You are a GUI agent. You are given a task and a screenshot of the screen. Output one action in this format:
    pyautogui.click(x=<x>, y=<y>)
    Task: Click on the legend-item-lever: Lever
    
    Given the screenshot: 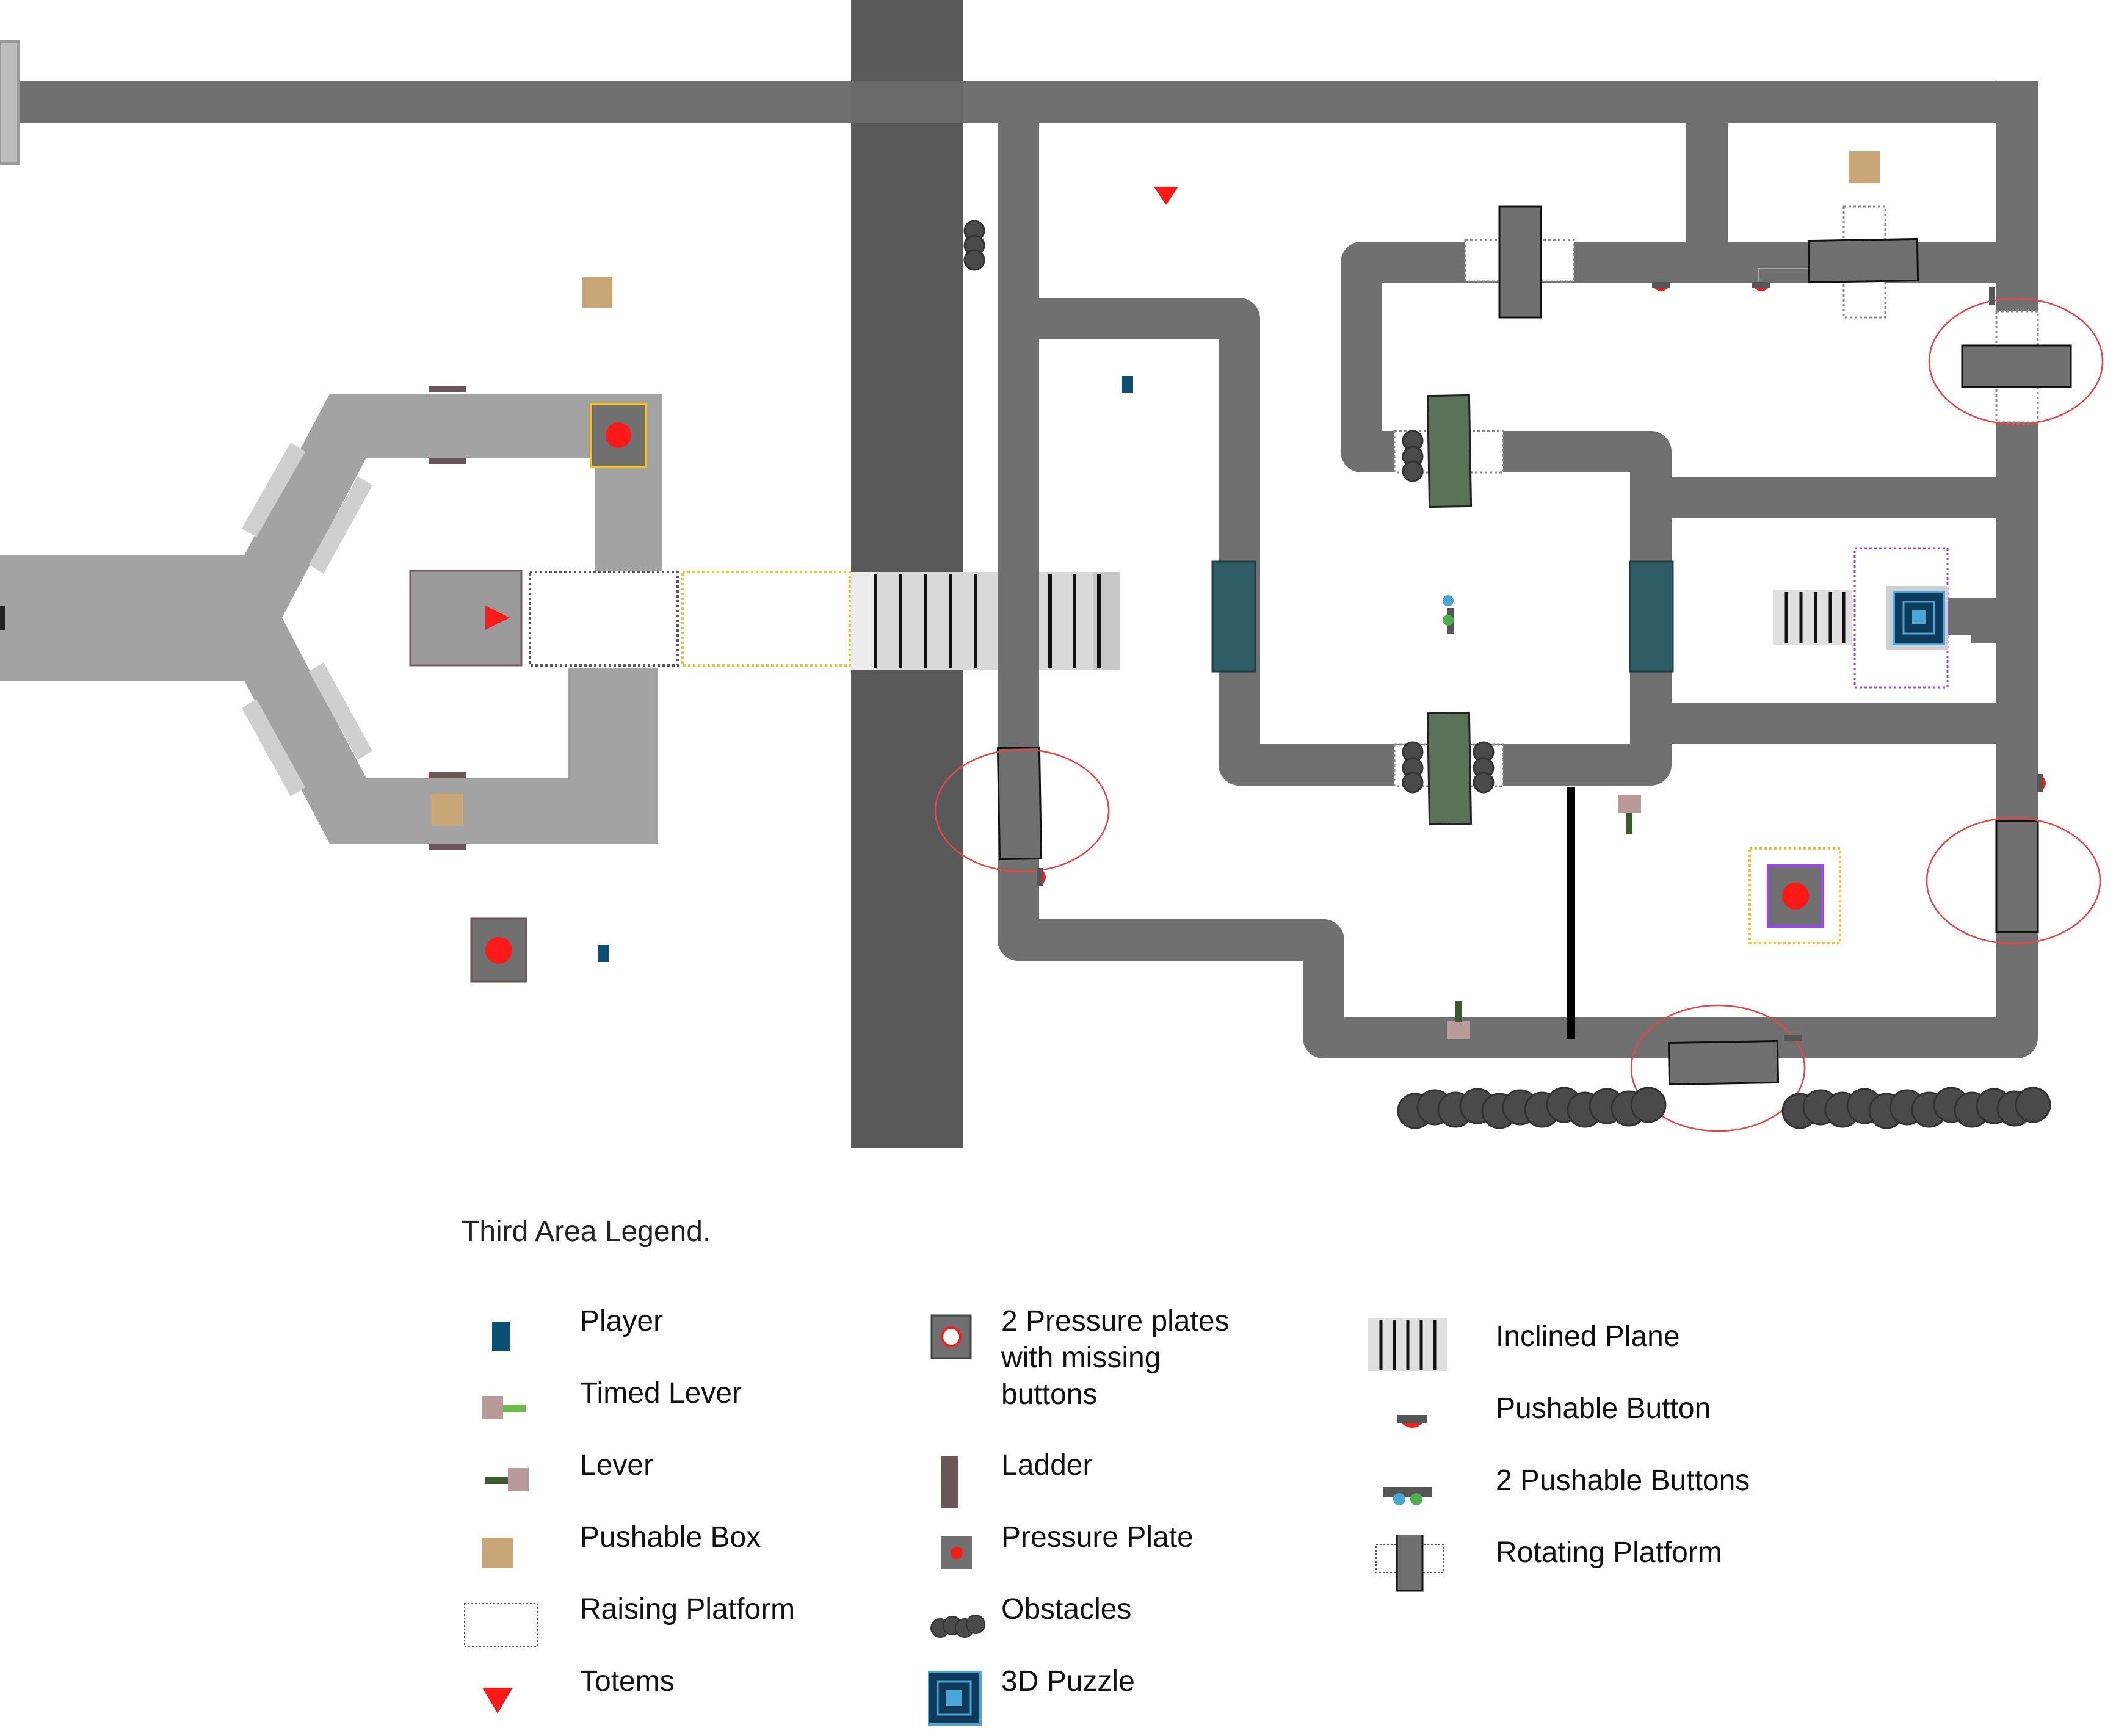 What is the action you would take?
    pyautogui.click(x=696, y=1481)
    